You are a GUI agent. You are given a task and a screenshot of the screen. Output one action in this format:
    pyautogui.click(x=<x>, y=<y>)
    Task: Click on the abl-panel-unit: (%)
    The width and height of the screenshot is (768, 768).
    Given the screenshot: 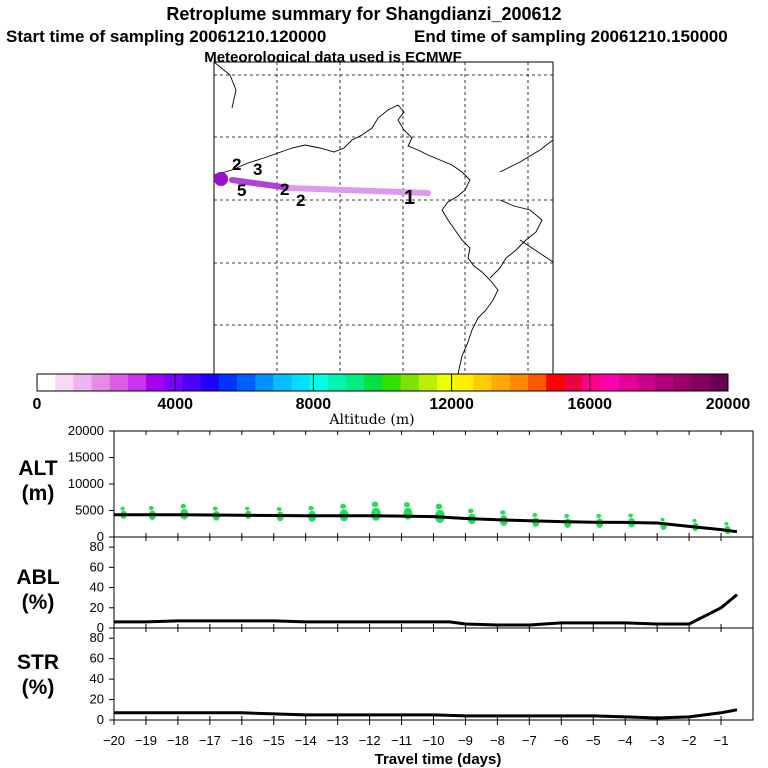 What is the action you would take?
    pyautogui.click(x=38, y=602)
    